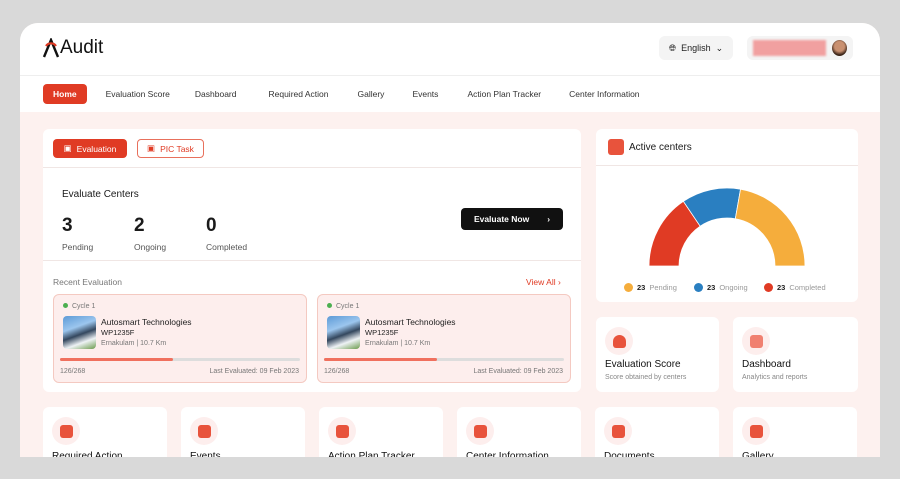  What do you see at coordinates (67, 148) in the screenshot?
I see `clipboard-icon: ▣` at bounding box center [67, 148].